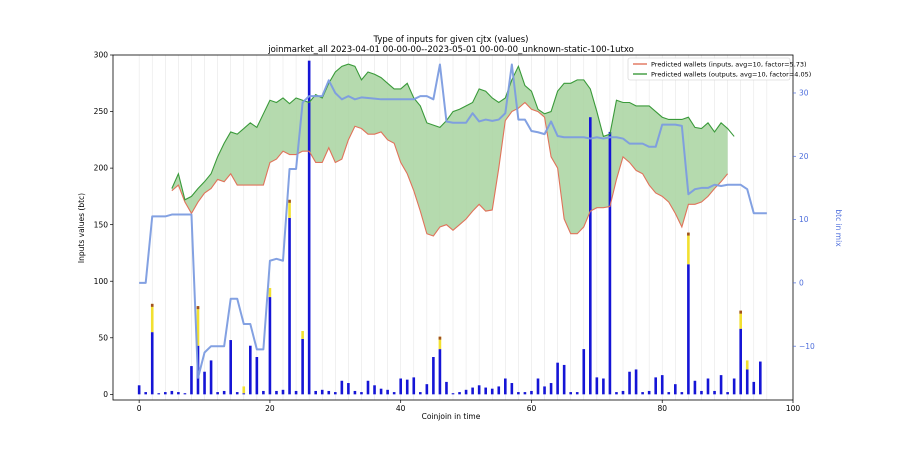 The image size is (900, 450). Describe the element at coordinates (101, 111) in the screenshot. I see `y-tick-label: 250` at that location.